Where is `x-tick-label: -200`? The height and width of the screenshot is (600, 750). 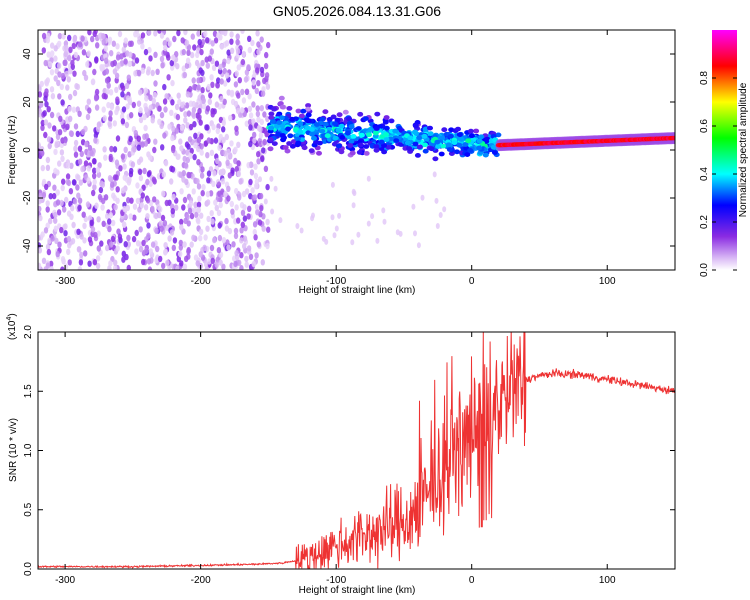
x-tick-label: -200 is located at coordinates (201, 281).